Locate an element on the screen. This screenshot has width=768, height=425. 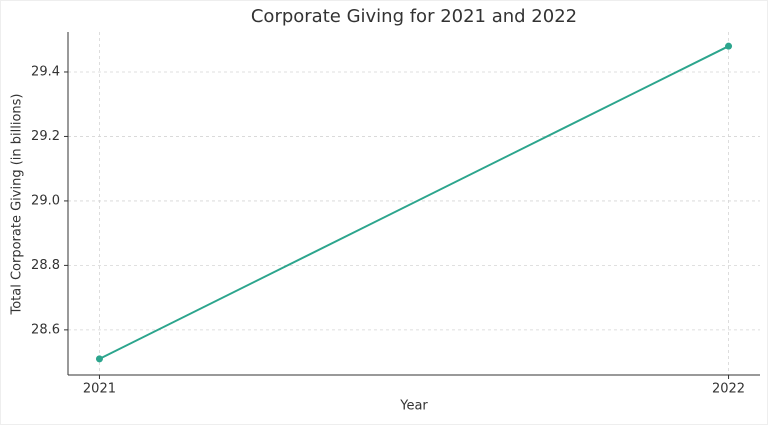
x-tick-label: 2021 is located at coordinates (99, 389).